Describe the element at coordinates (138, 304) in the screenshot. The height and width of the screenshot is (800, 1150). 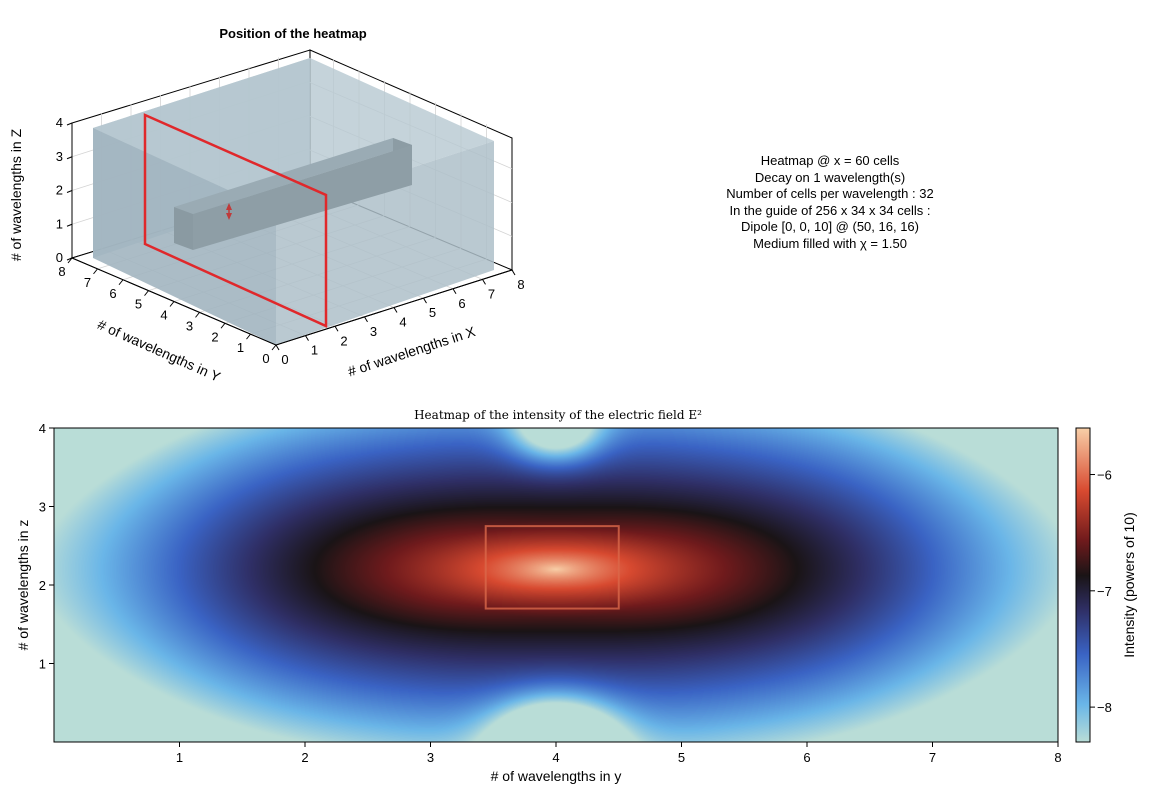
I see `y-tick-label: 5` at that location.